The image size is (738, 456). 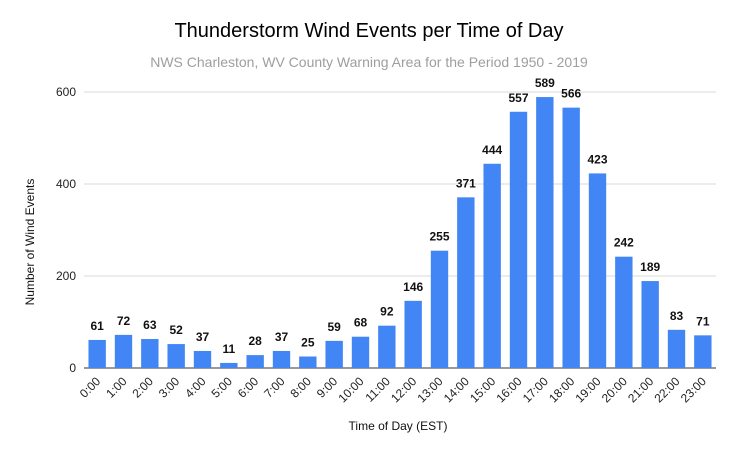 I want to click on x-tick-label: 11:00, so click(x=377, y=389).